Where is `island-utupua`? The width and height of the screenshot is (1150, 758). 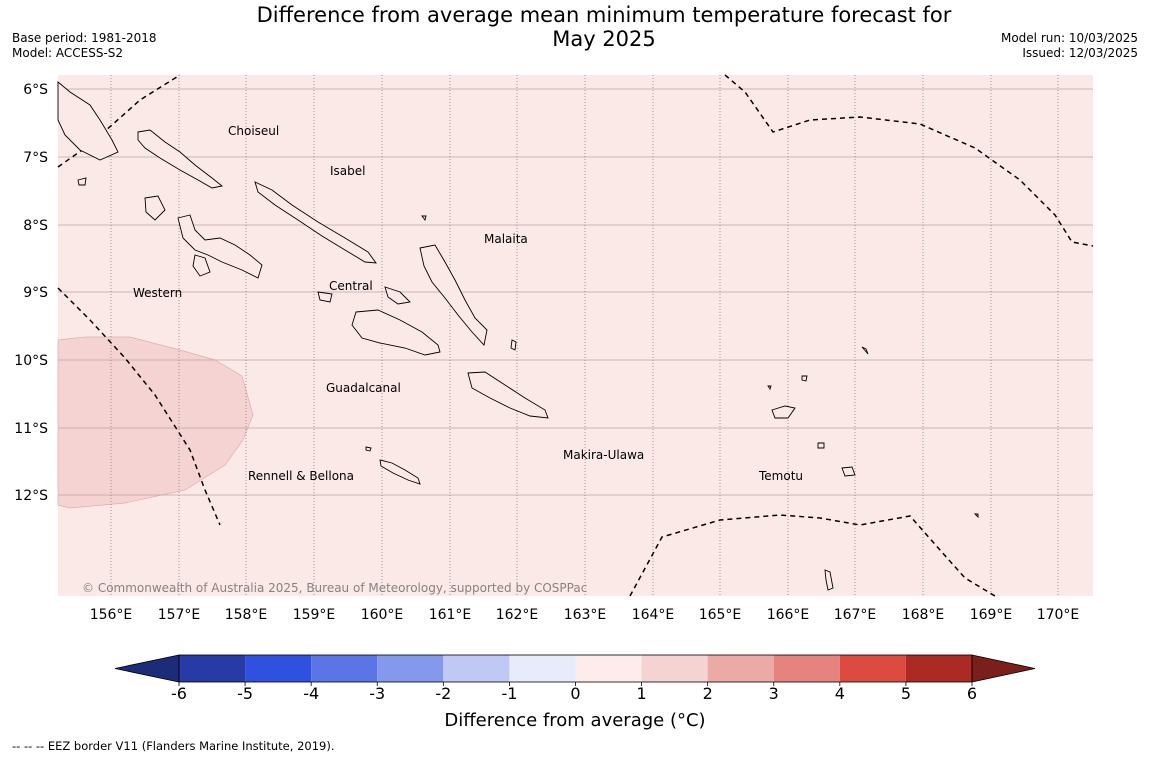 island-utupua is located at coordinates (821, 445).